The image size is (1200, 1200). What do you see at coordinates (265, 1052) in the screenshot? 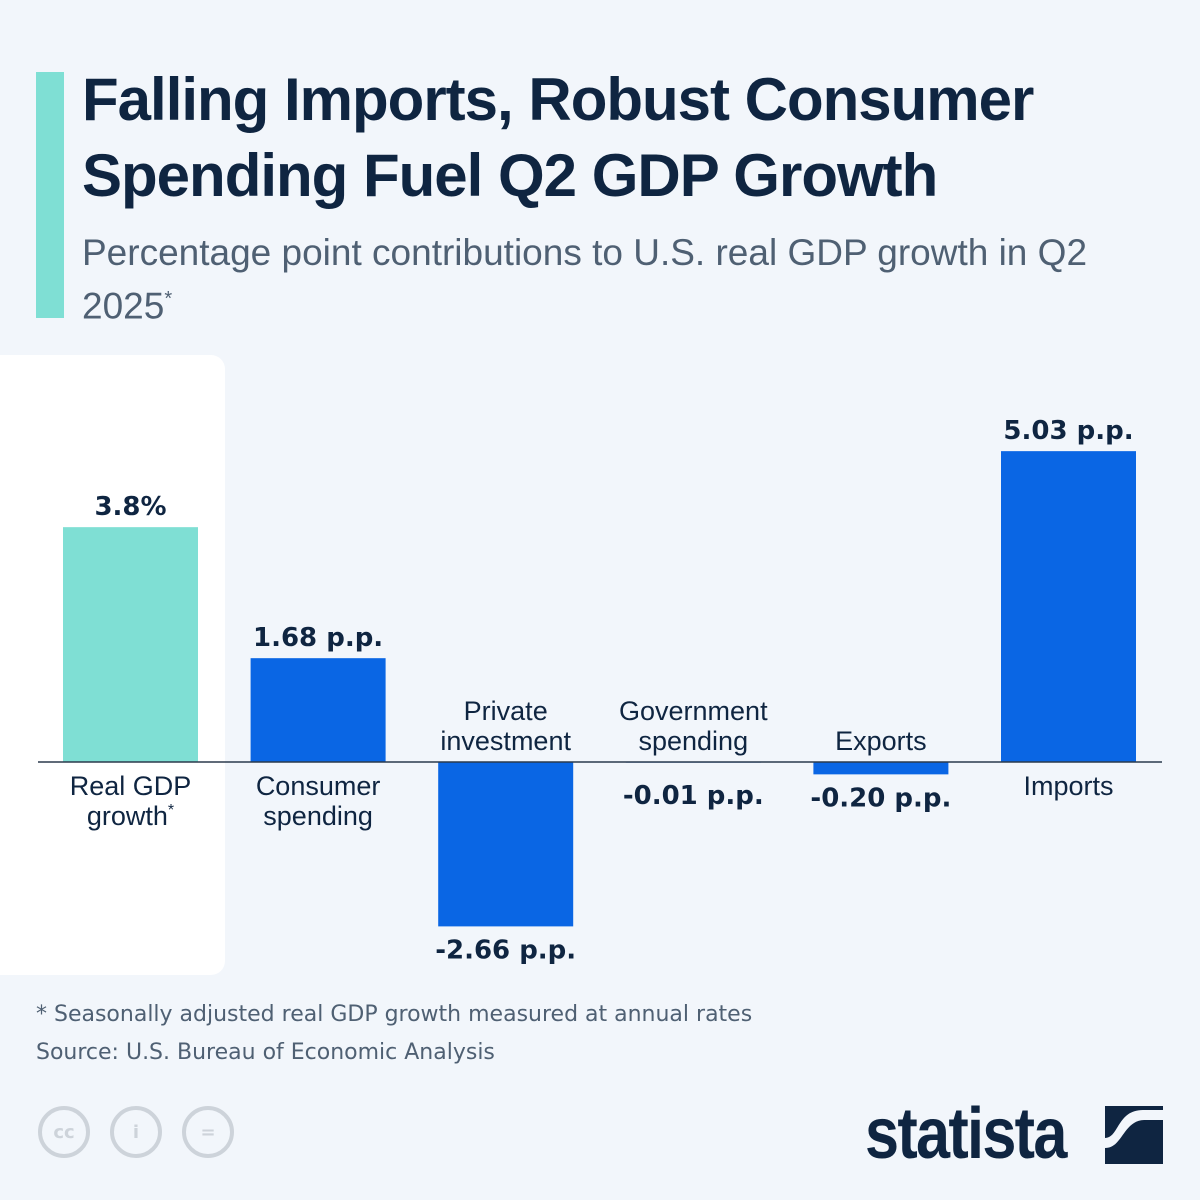
I see `source: Source: U.S. Bureau of Economic Analysis` at bounding box center [265, 1052].